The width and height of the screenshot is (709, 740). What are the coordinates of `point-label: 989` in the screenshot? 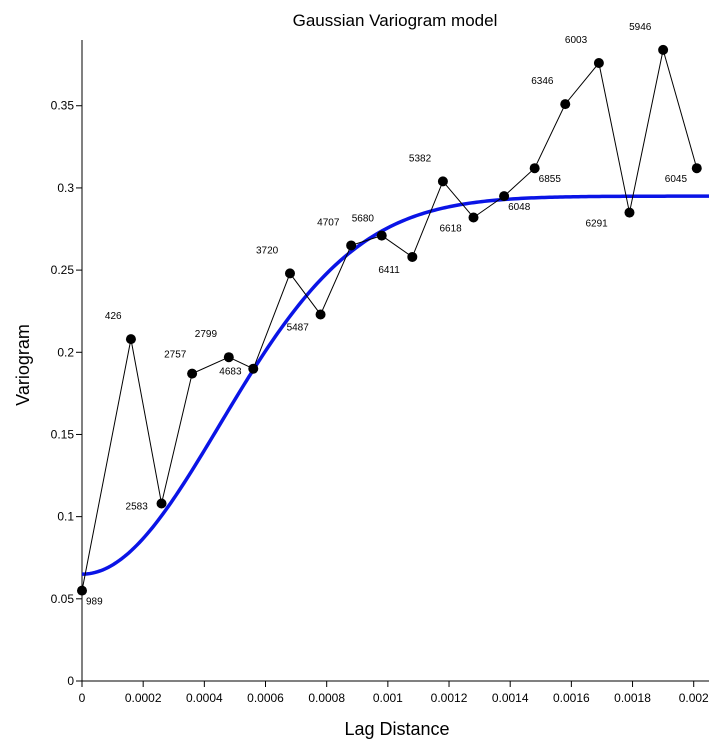 It's located at (94, 602).